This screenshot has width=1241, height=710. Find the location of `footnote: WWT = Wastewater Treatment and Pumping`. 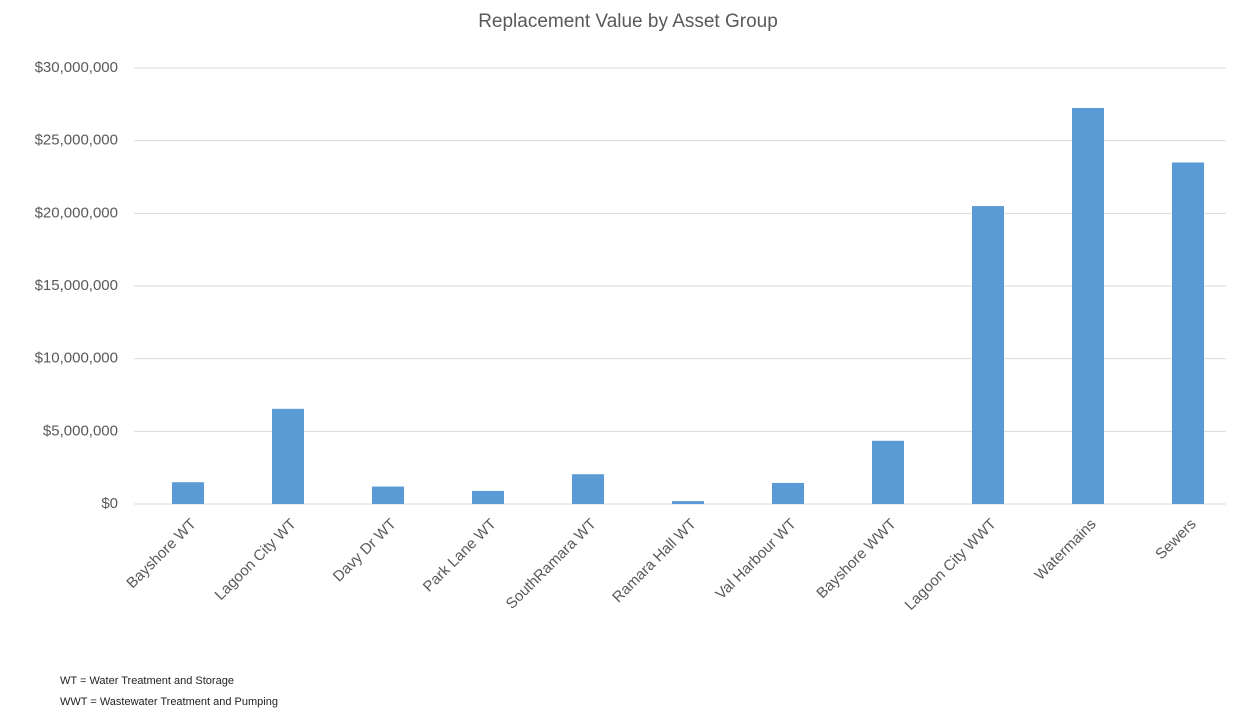

footnote: WWT = Wastewater Treatment and Pumping is located at coordinates (169, 702).